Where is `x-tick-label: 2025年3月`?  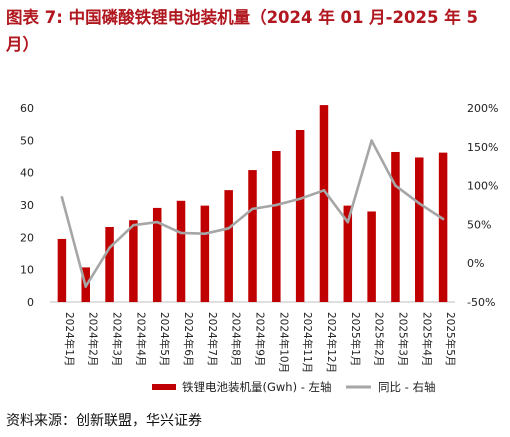 x-tick-label: 2025年3月 is located at coordinates (402, 339).